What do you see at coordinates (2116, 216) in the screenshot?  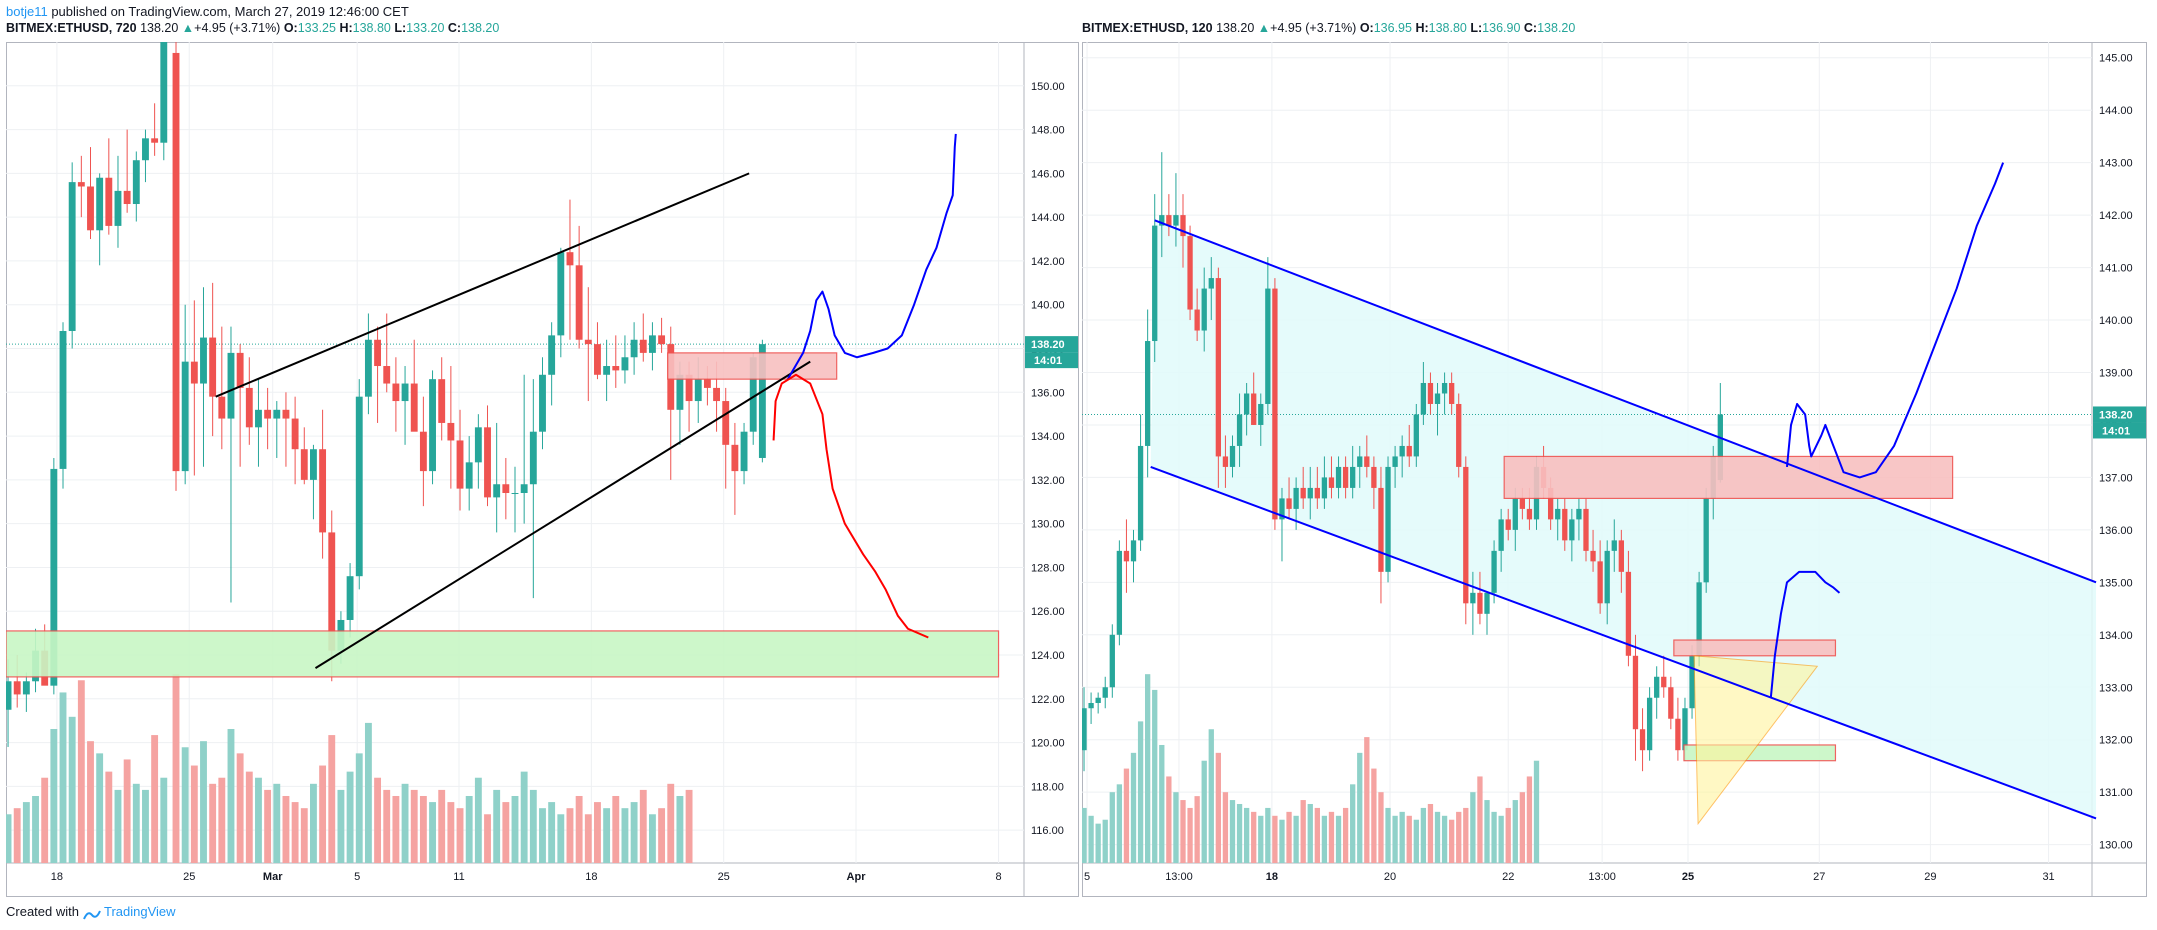 I see `y-tick-label: 142.00` at bounding box center [2116, 216].